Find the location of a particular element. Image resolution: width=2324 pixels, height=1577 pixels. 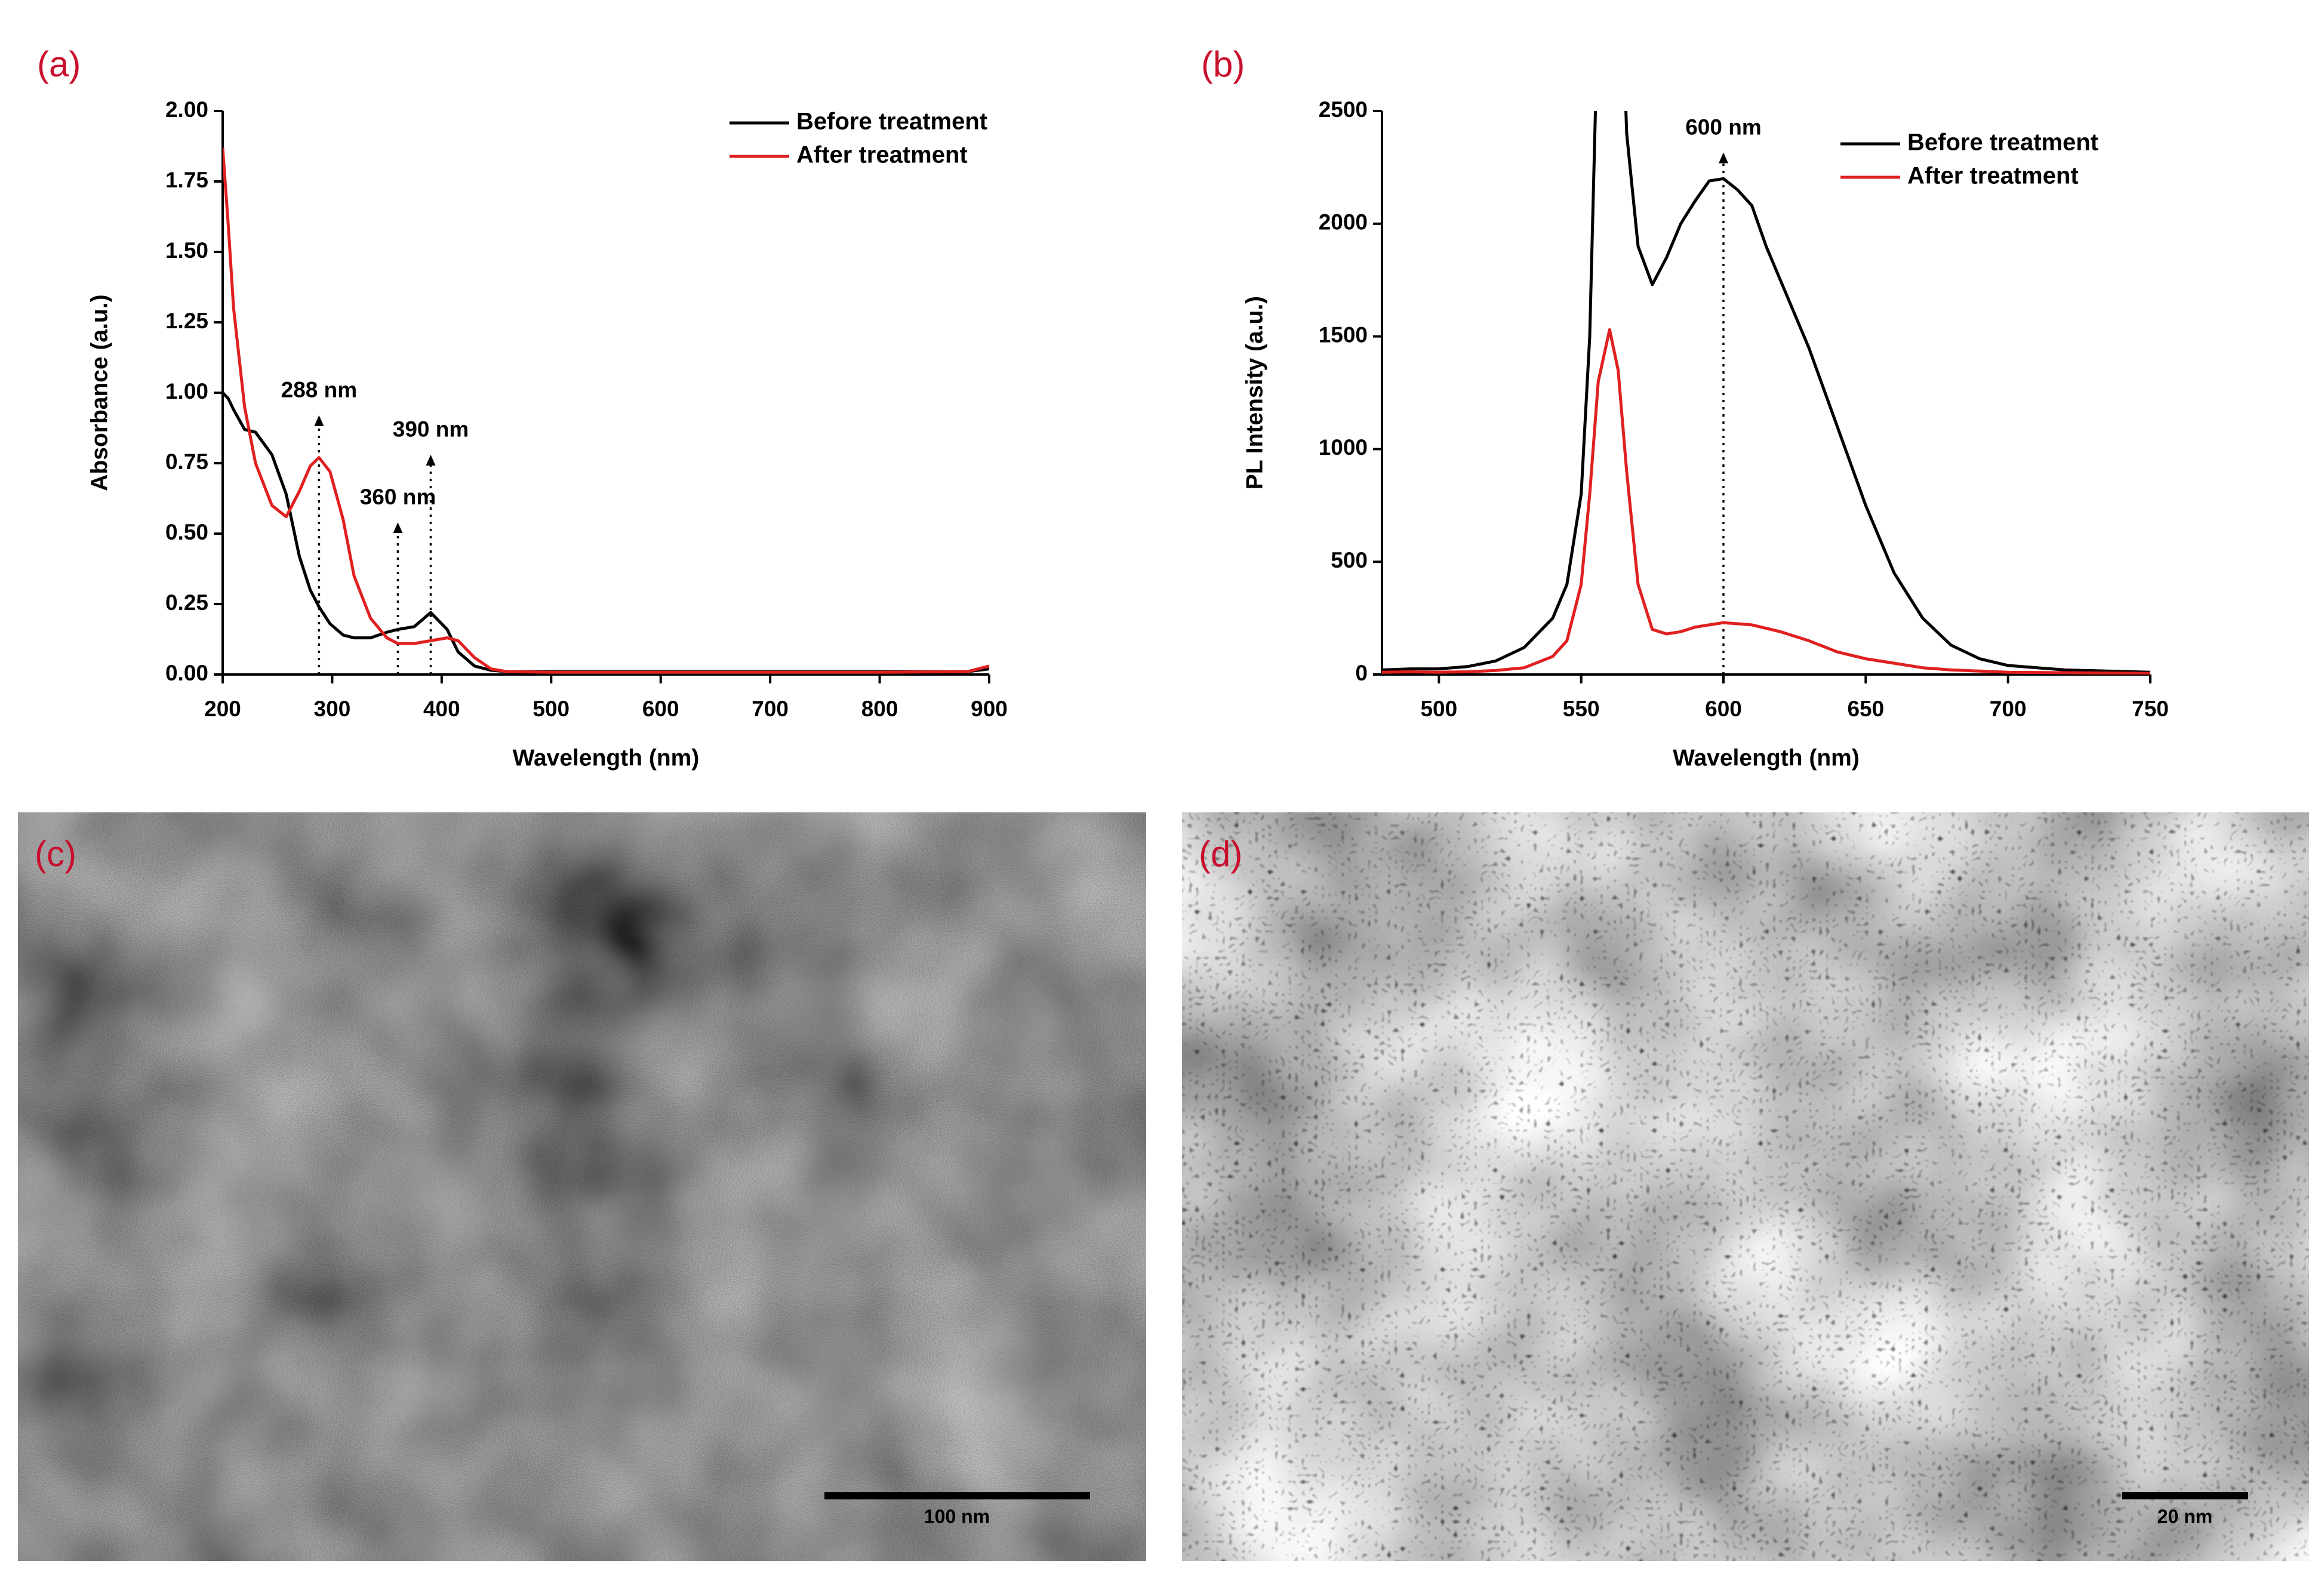

panel-label: (b) is located at coordinates (1223, 64).